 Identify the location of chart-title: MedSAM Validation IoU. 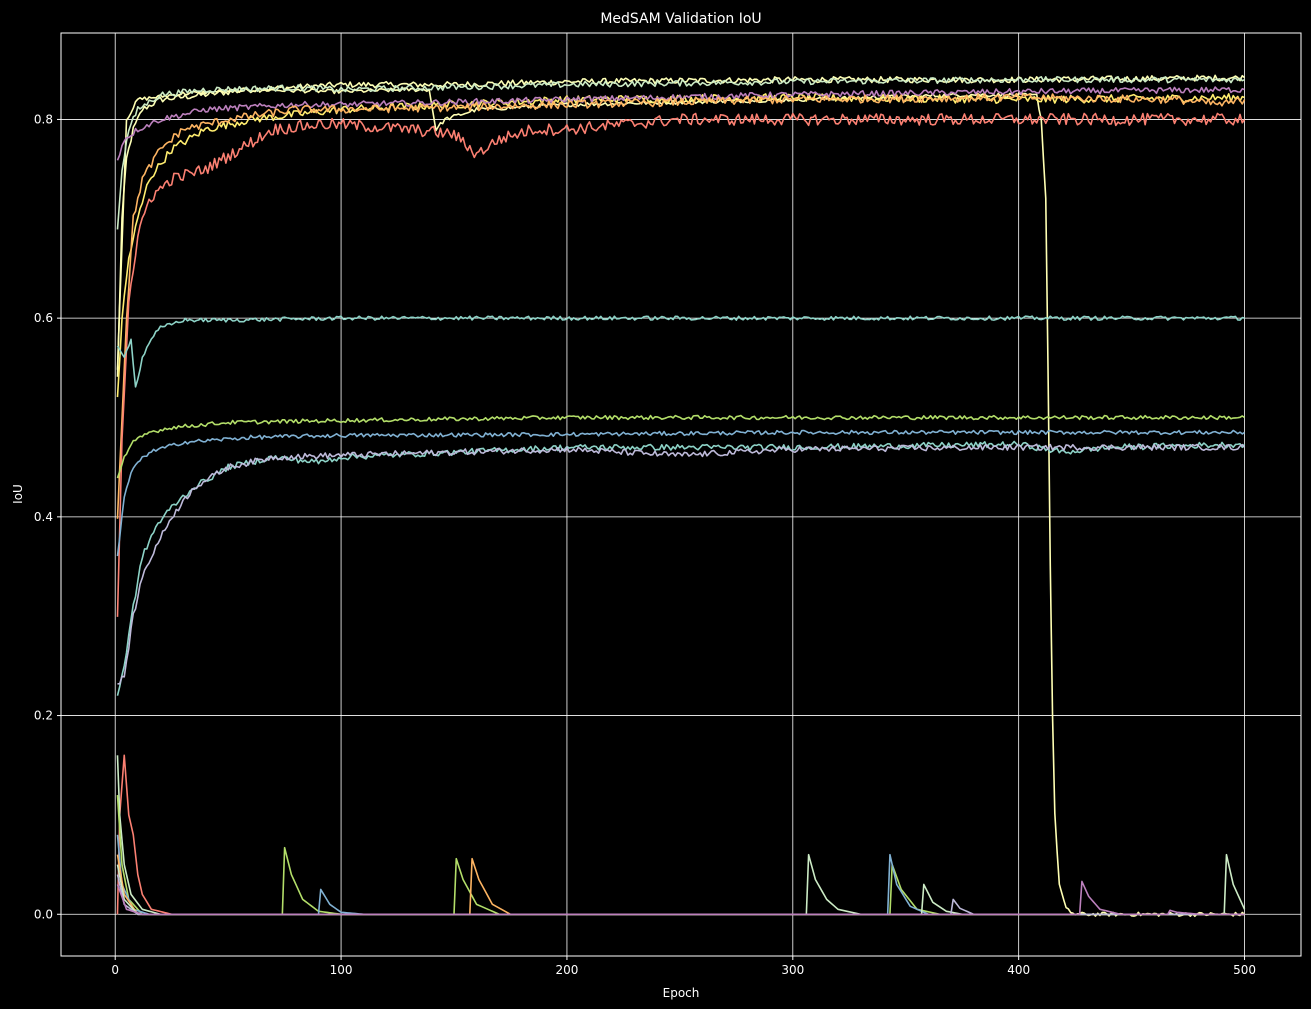
(680, 19).